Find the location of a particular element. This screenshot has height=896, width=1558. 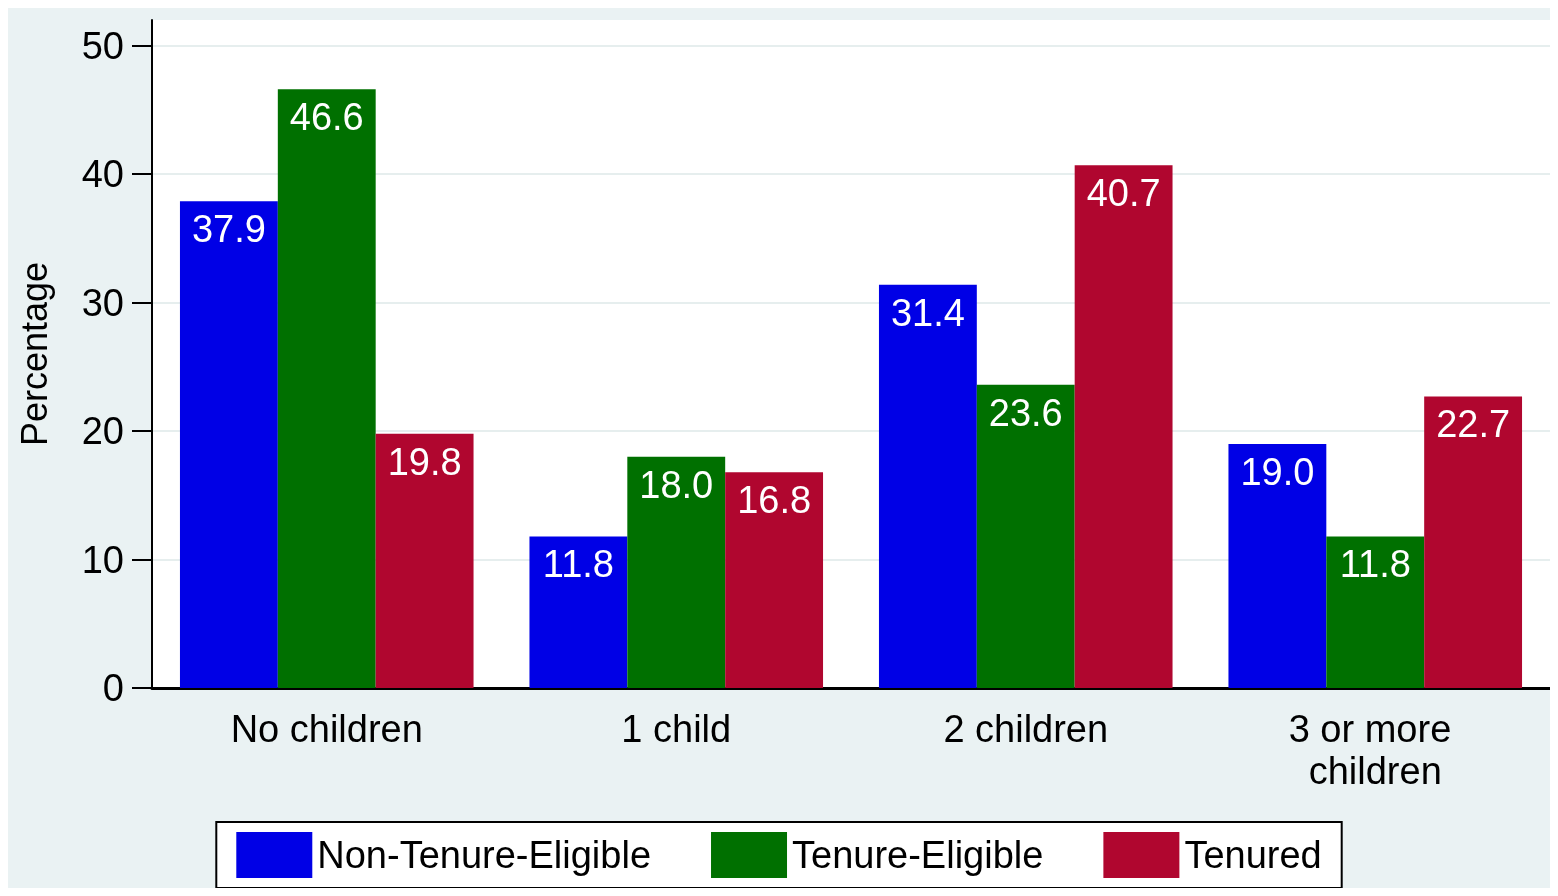

data-label: 40.7 is located at coordinates (1123, 193).